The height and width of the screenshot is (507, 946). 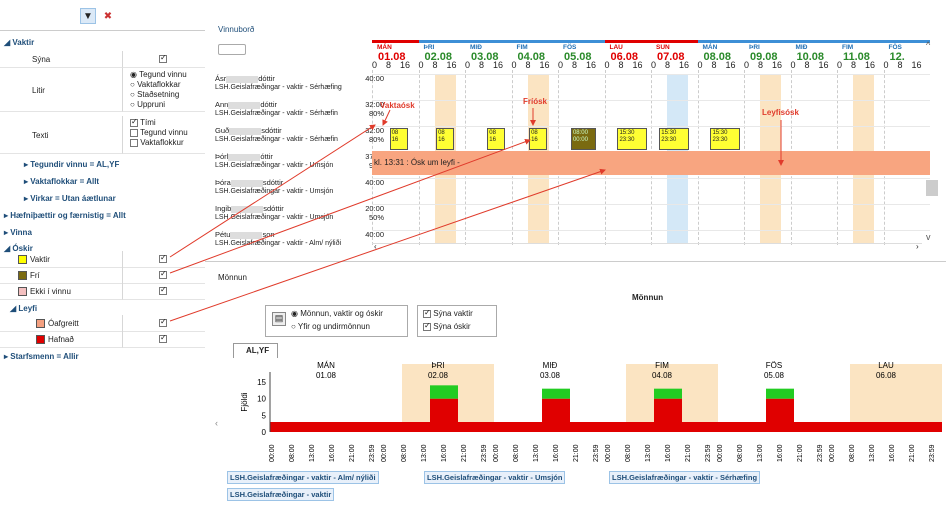 What do you see at coordinates (163, 322) in the screenshot?
I see `leyfi-oafgreitt-checkbox` at bounding box center [163, 322].